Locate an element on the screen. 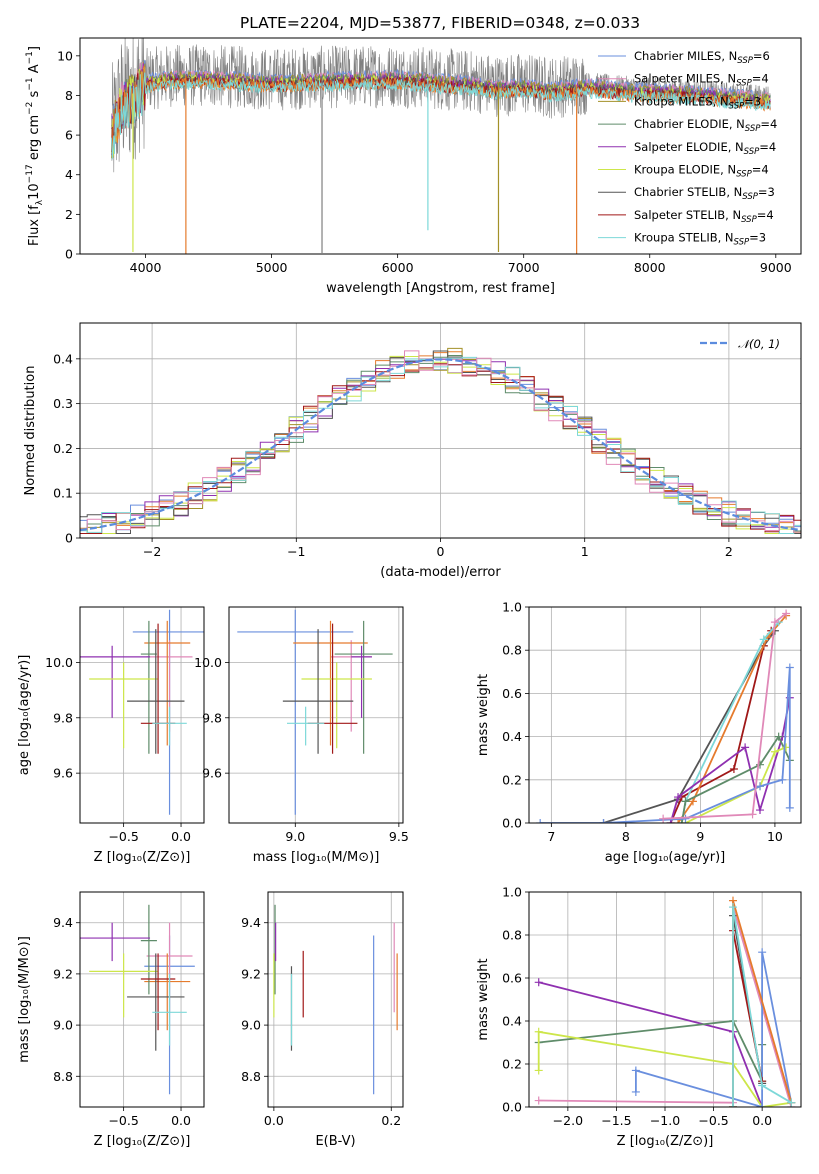 Image resolution: width=819 pixels, height=1174 pixels. residuals-ylabel: Normed distribution is located at coordinates (30, 431).